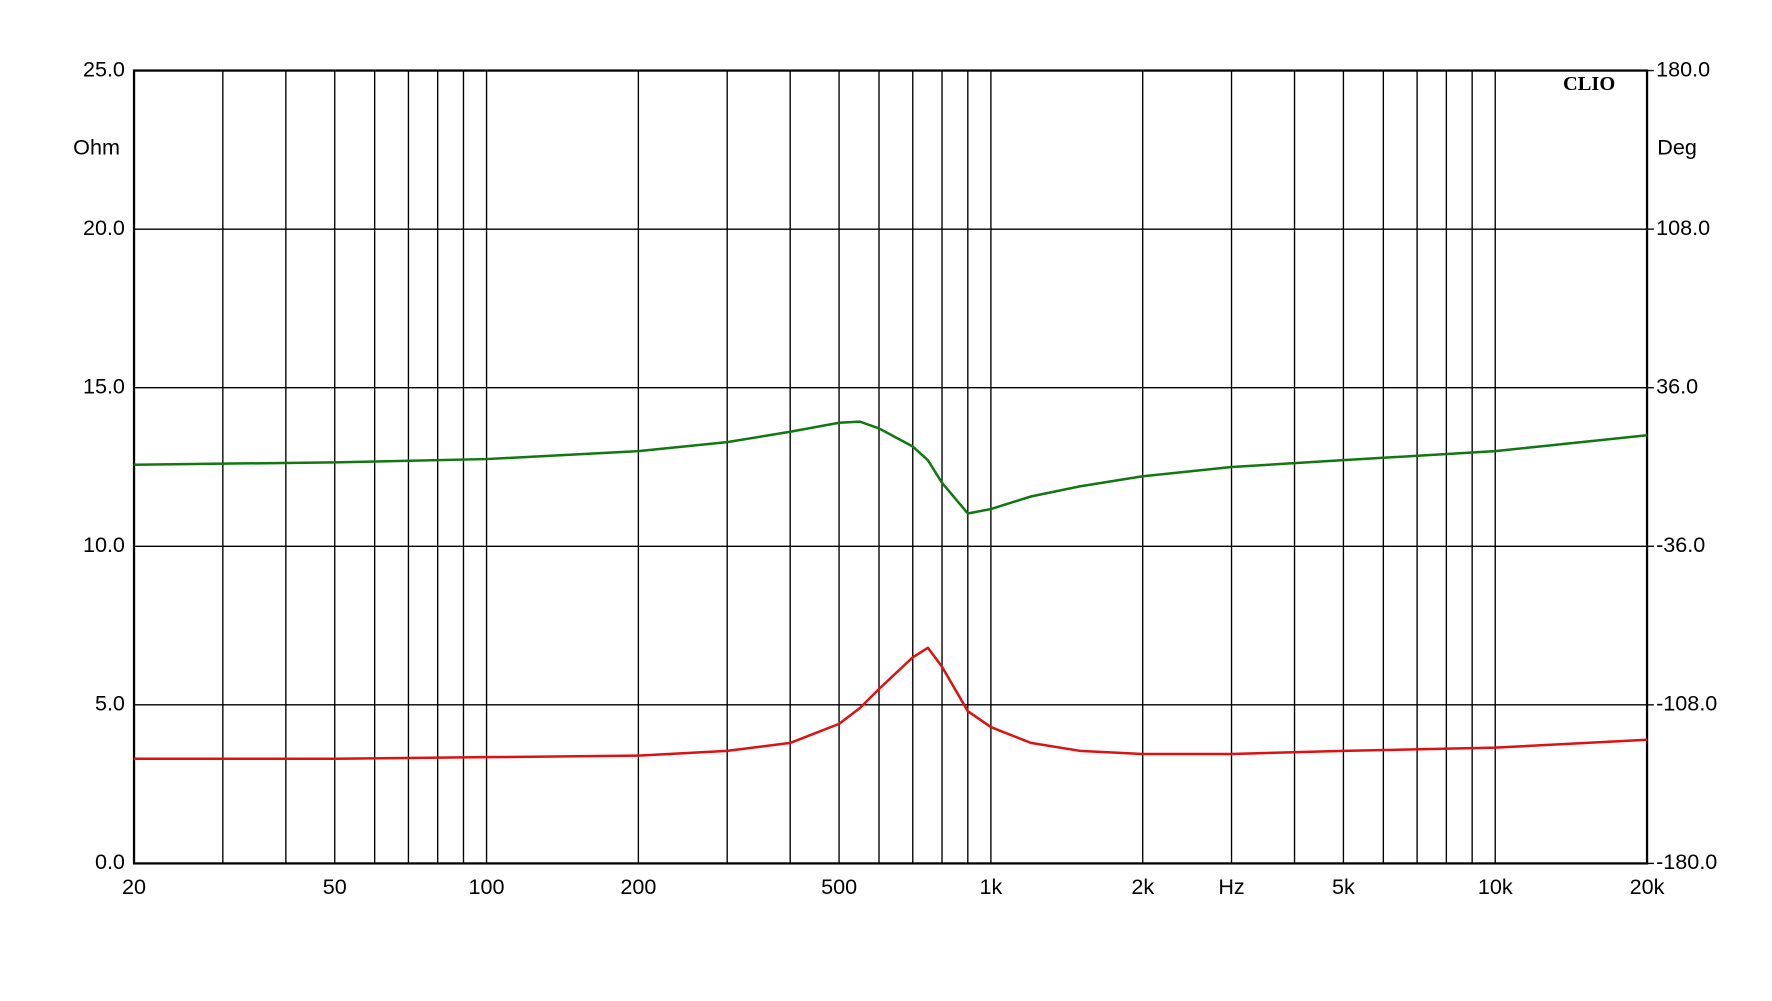 The image size is (1772, 1001). I want to click on x-tick-label: 200, so click(638, 886).